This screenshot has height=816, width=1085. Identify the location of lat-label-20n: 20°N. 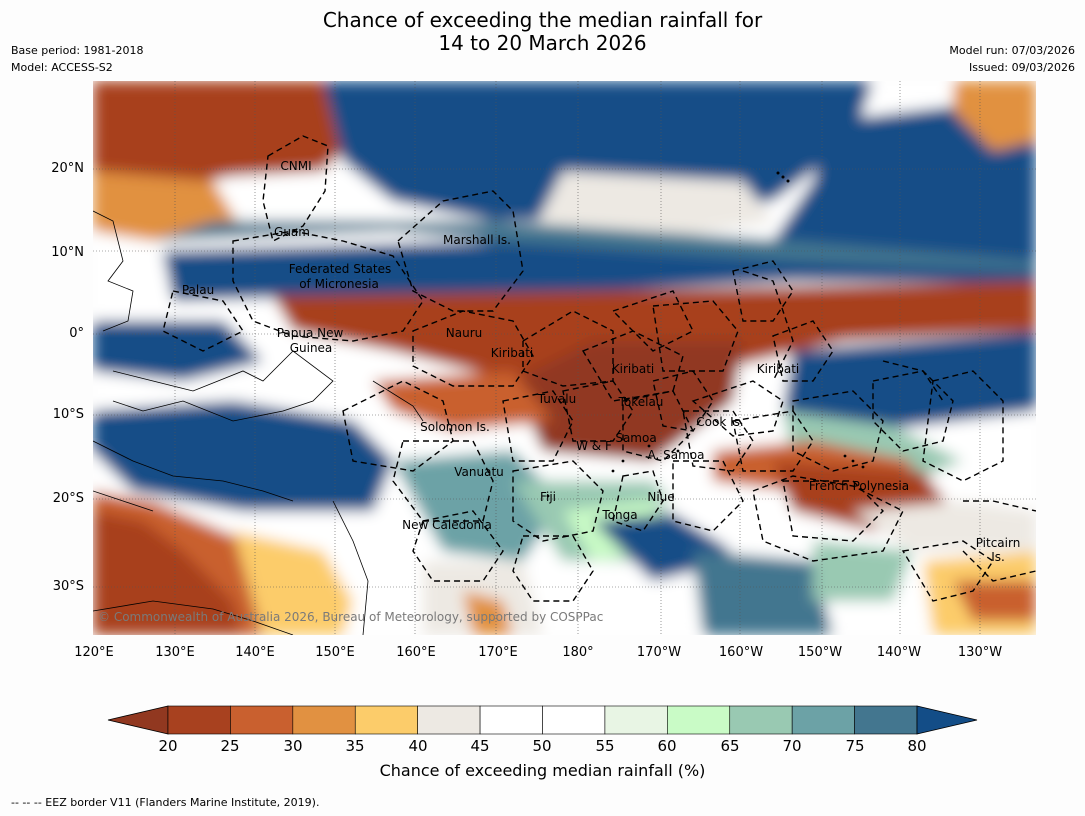
(67, 168).